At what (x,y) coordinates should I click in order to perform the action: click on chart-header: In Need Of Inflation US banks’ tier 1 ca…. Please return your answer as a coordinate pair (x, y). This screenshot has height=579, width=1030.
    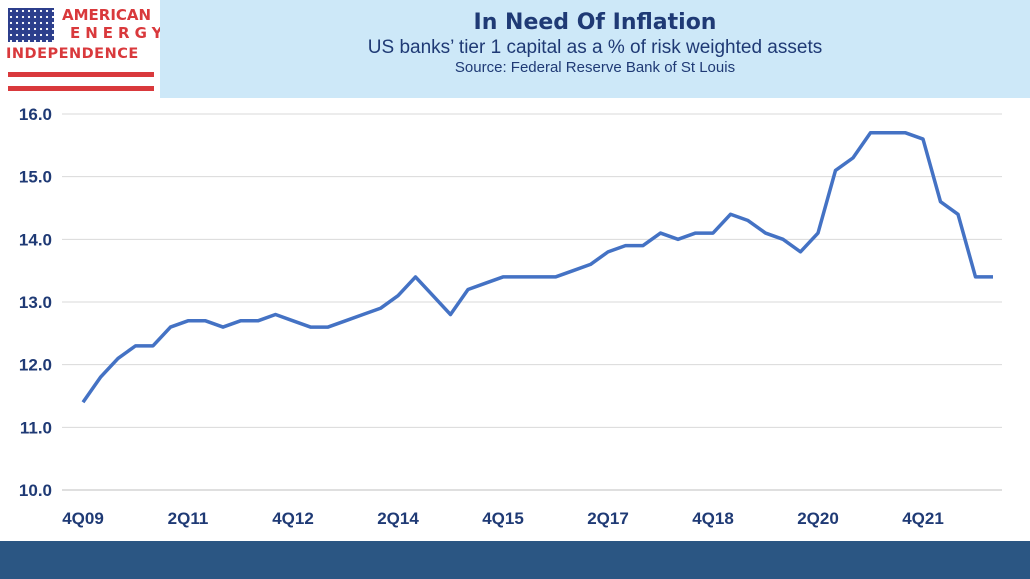
    Looking at the image, I should click on (595, 49).